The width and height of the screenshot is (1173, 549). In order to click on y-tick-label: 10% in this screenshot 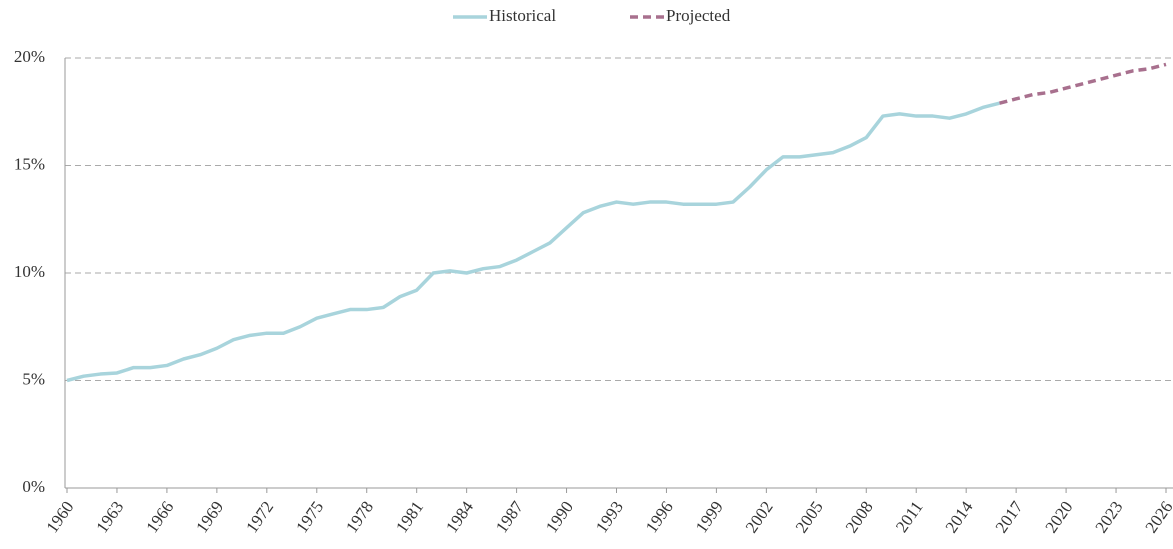, I will do `click(29, 271)`.